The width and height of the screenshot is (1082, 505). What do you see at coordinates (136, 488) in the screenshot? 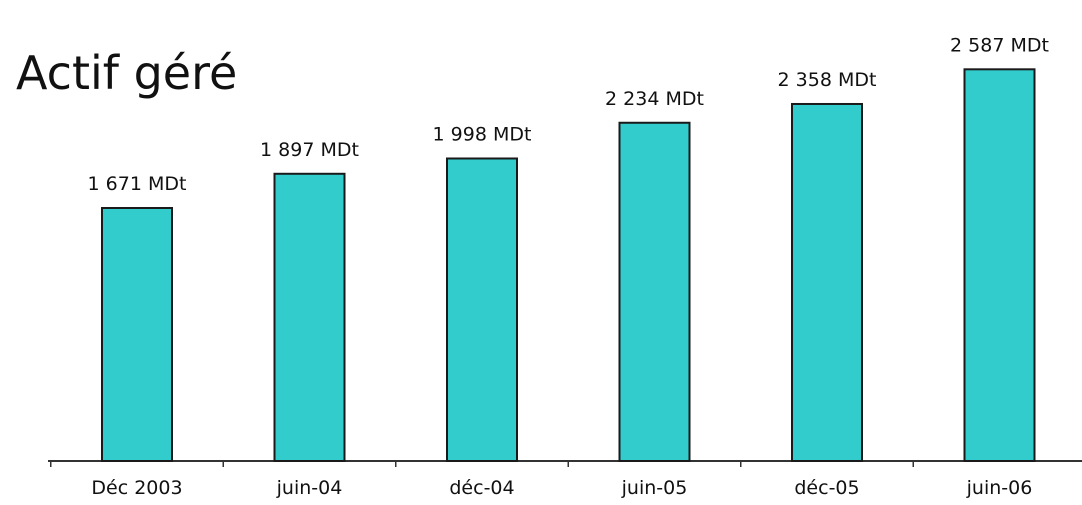
I see `category-label: Déc 2003` at bounding box center [136, 488].